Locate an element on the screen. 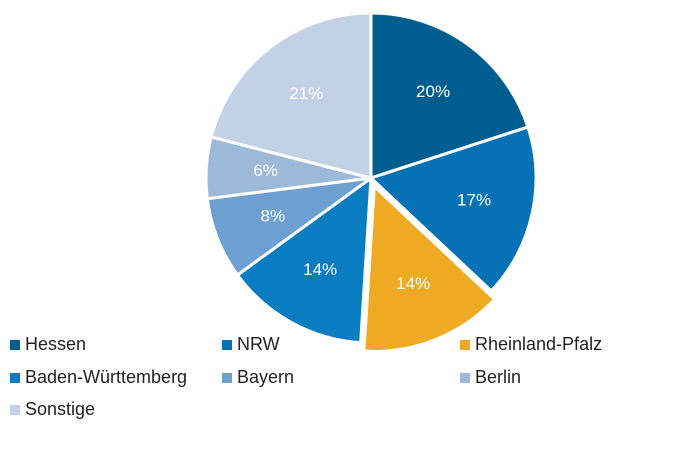  data-label: 8% is located at coordinates (273, 215).